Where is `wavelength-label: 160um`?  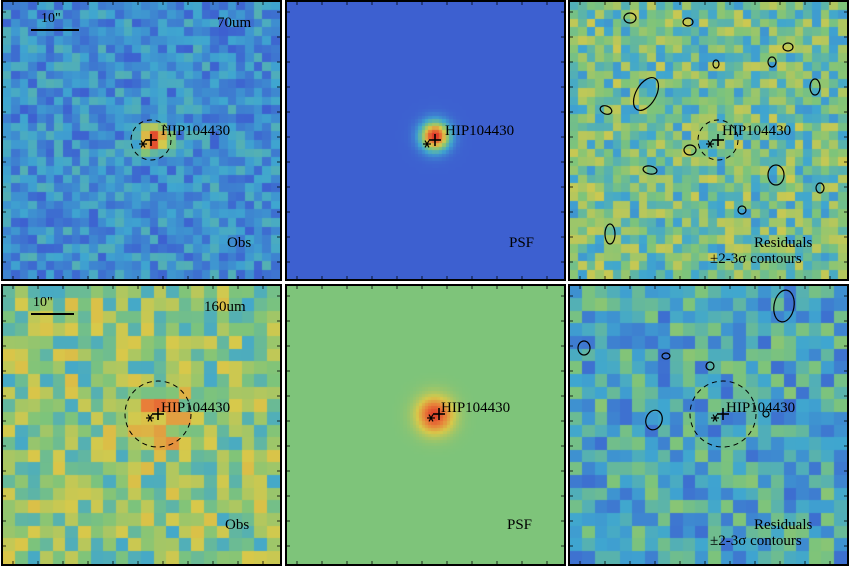 wavelength-label: 160um is located at coordinates (225, 307).